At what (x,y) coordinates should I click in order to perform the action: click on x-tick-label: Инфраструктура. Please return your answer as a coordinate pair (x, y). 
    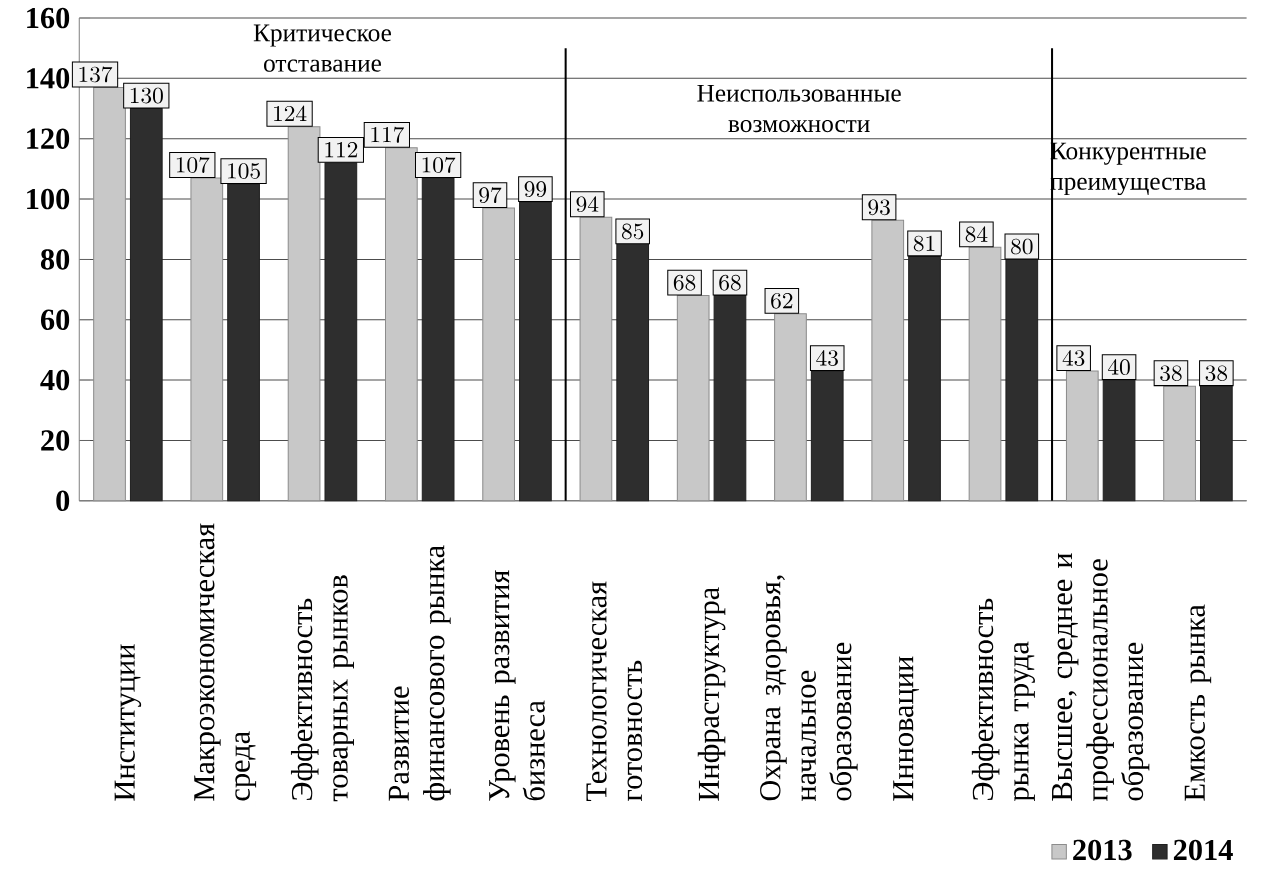
    Looking at the image, I should click on (711, 694).